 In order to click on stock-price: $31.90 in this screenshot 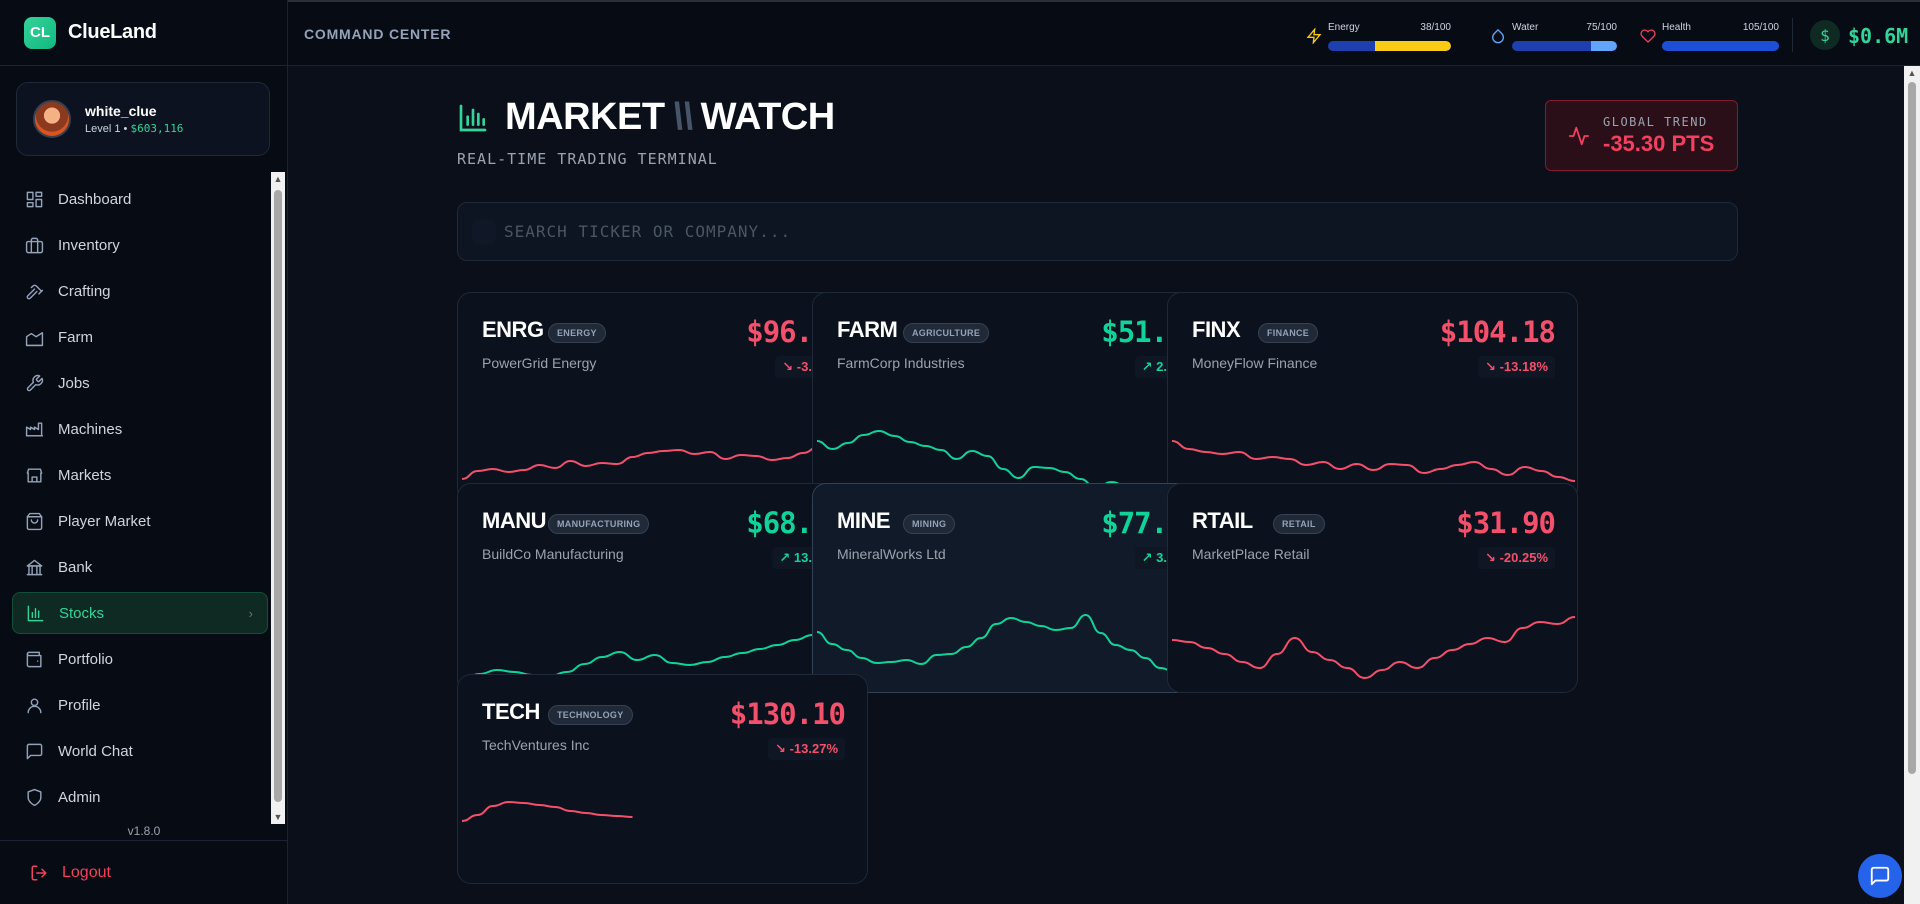, I will do `click(1506, 523)`.